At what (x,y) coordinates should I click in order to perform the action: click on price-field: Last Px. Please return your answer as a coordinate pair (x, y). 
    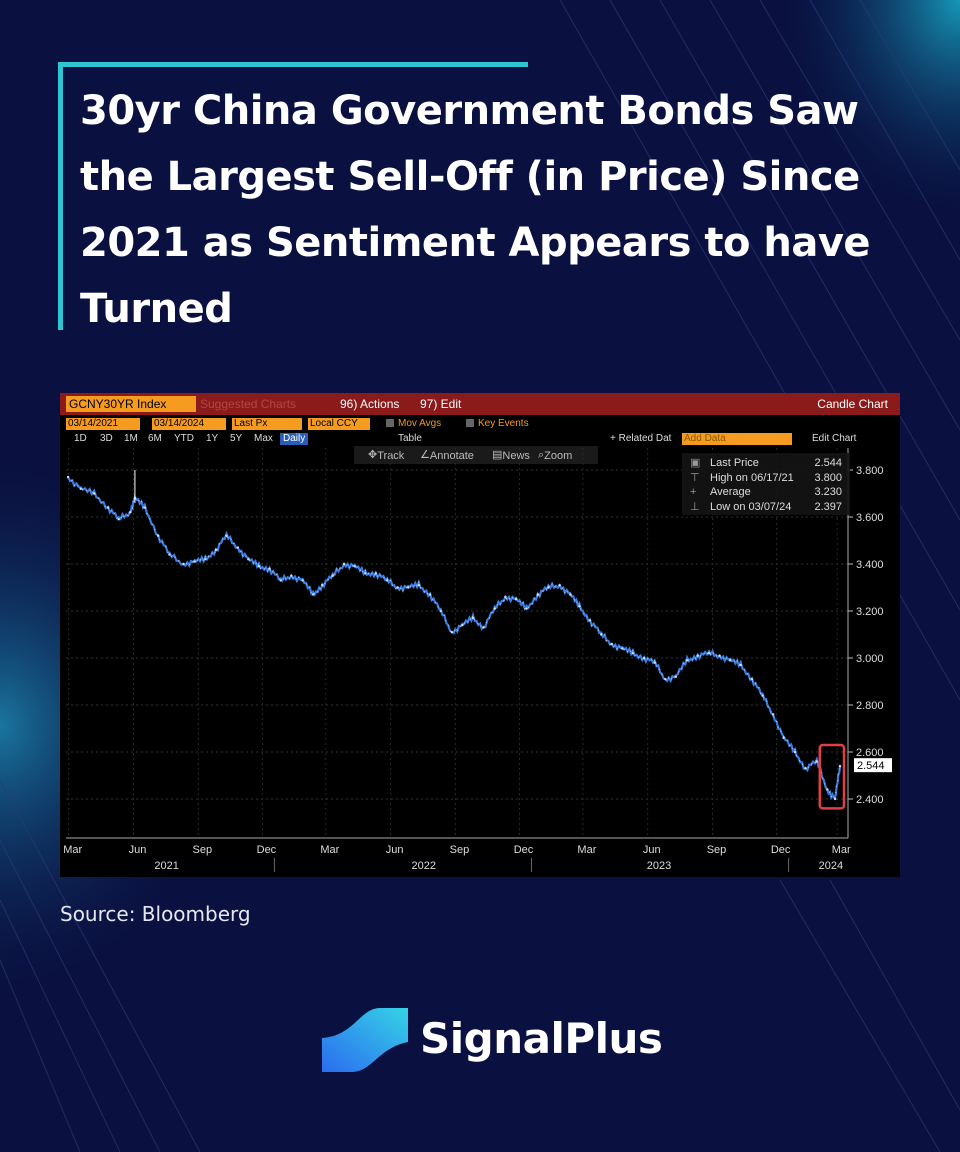
    Looking at the image, I should click on (267, 424).